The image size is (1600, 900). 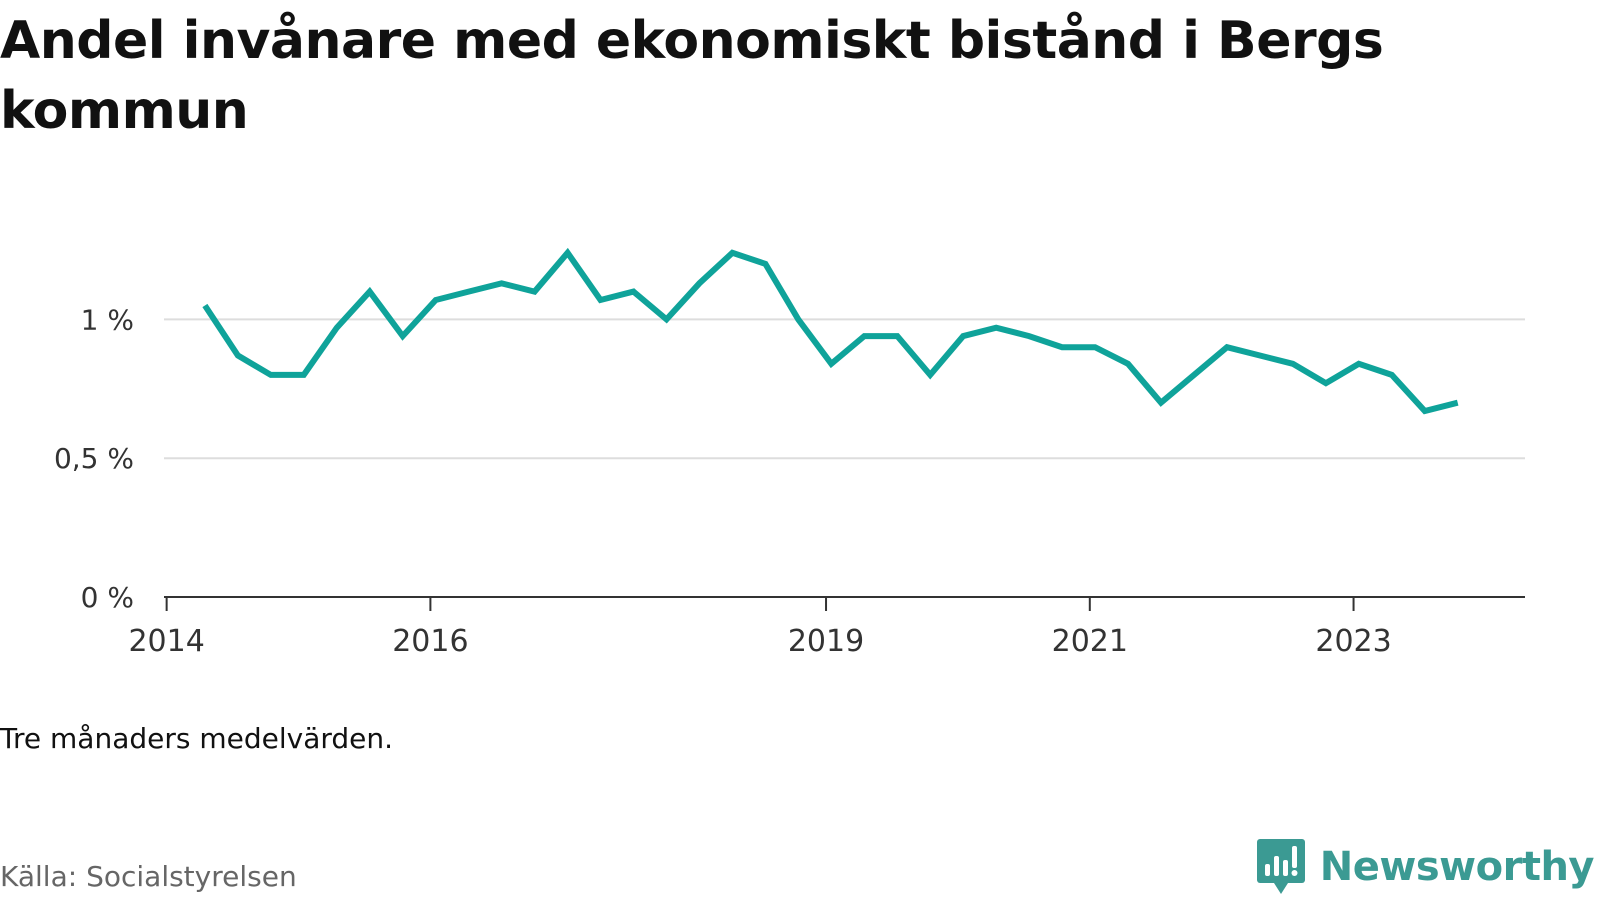 I want to click on y-tick-label: 0,5 %, so click(x=94, y=458).